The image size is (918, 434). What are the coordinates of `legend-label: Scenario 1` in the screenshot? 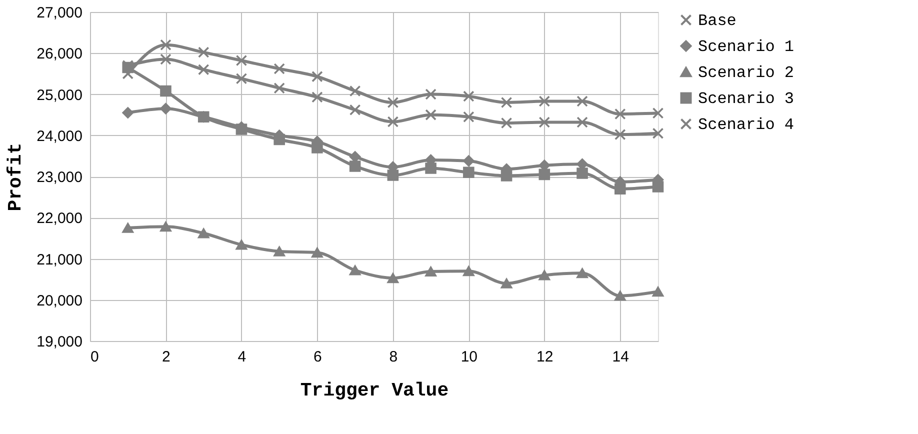 It's located at (746, 47).